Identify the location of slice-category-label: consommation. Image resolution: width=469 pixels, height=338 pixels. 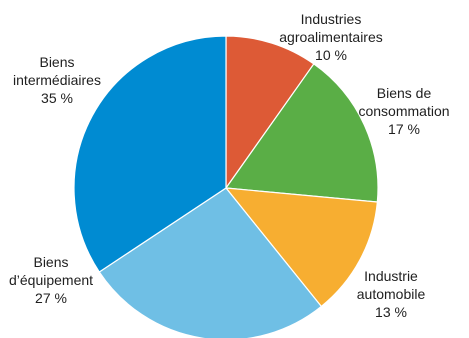
(403, 111).